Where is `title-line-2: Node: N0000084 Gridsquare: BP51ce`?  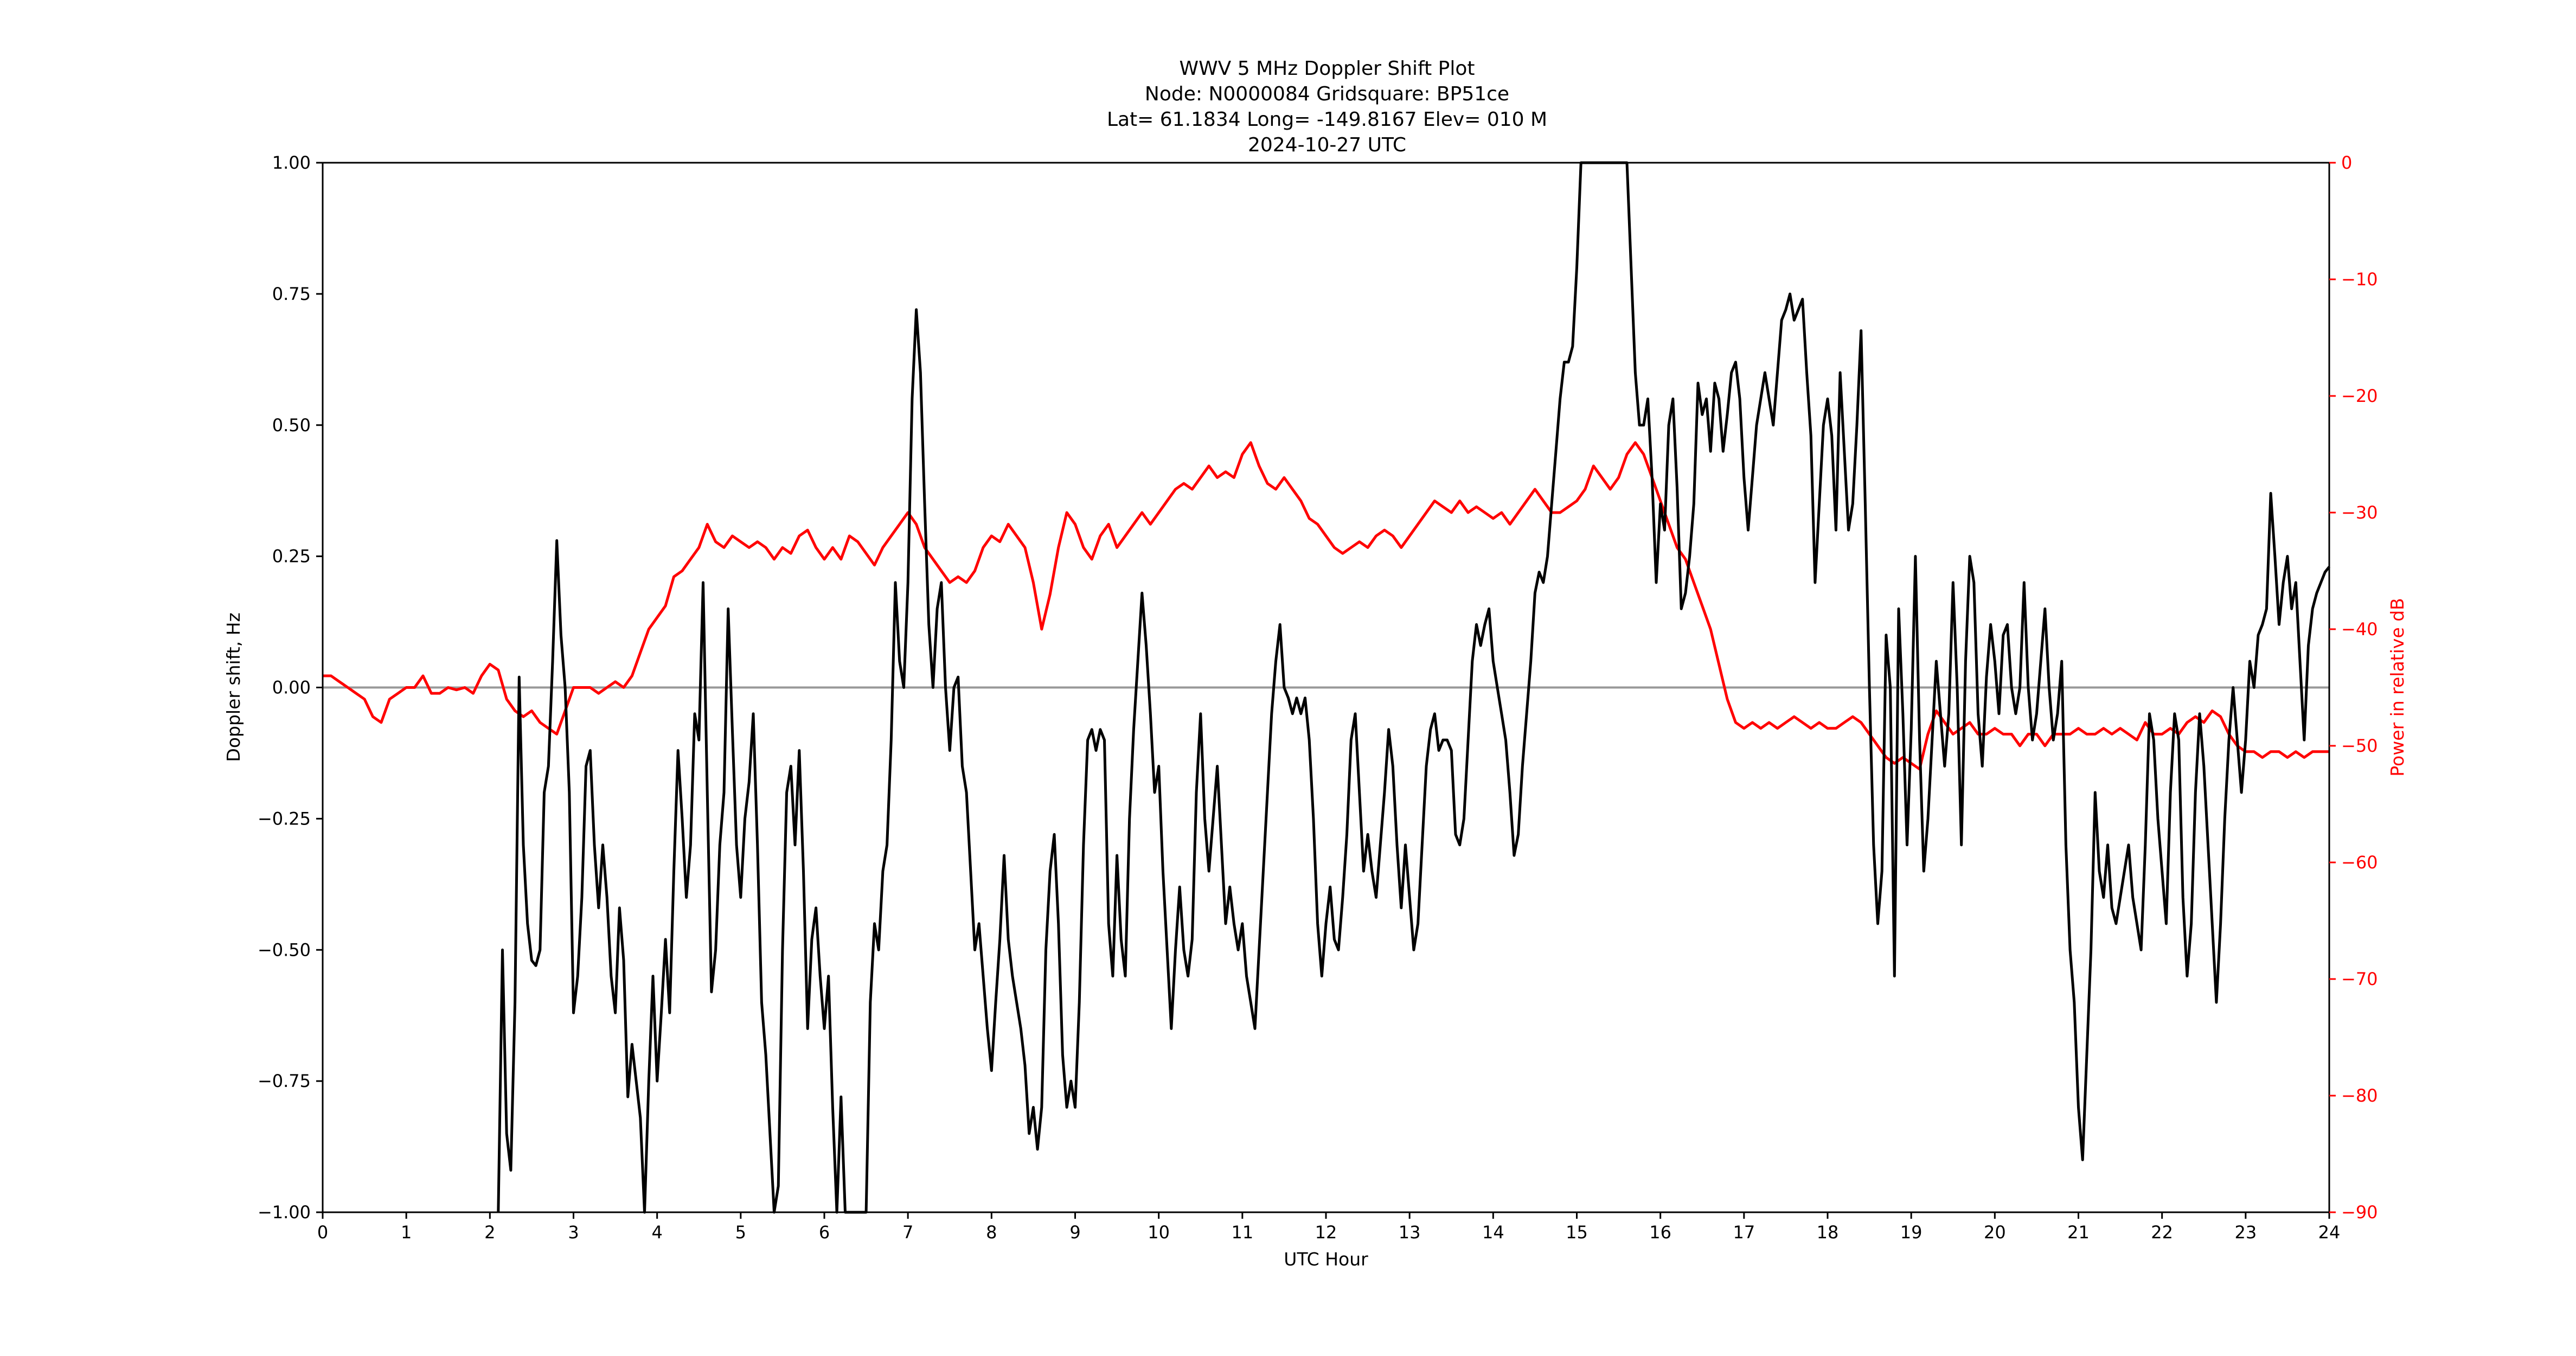 title-line-2: Node: N0000084 Gridsquare: BP51ce is located at coordinates (1327, 94).